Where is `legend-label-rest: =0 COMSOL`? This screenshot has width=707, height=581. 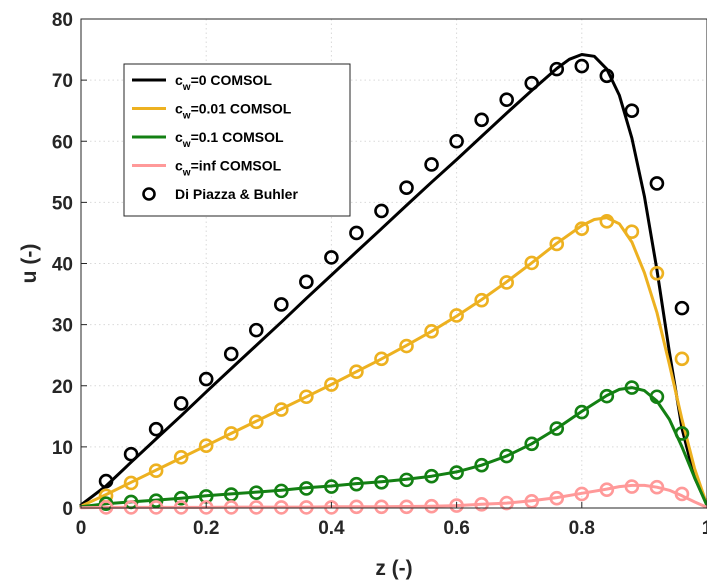
legend-label-rest: =0 COMSOL is located at coordinates (232, 80).